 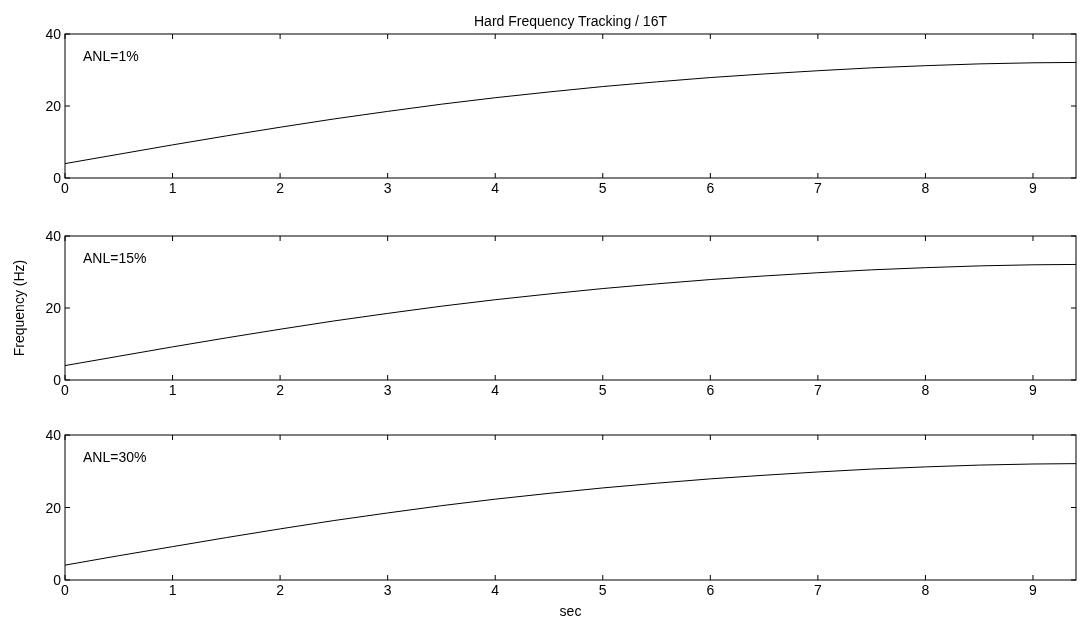 What do you see at coordinates (115, 258) in the screenshot?
I see `annotation: ANL=15%` at bounding box center [115, 258].